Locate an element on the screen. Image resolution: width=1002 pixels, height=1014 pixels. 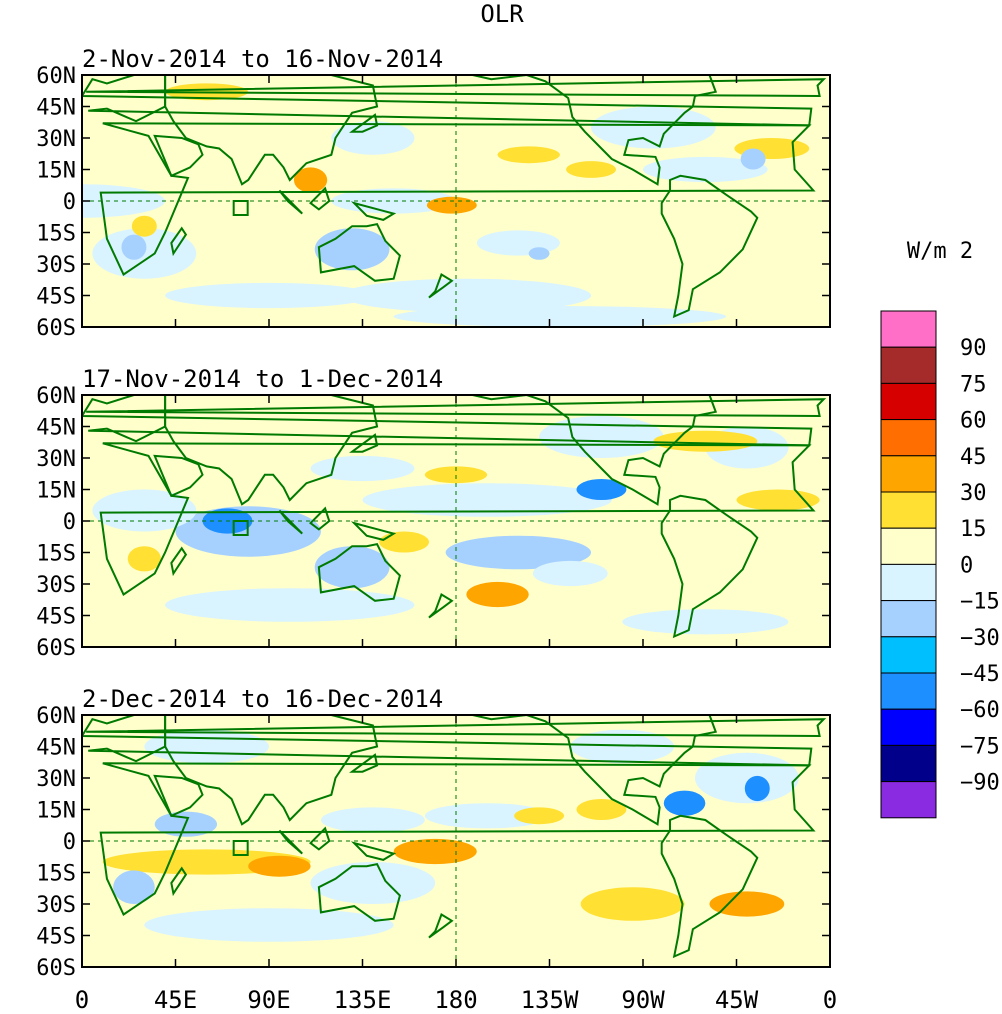
panel-period-label: 2-Dec-2014 to 16-Dec-2014 is located at coordinates (262, 699).